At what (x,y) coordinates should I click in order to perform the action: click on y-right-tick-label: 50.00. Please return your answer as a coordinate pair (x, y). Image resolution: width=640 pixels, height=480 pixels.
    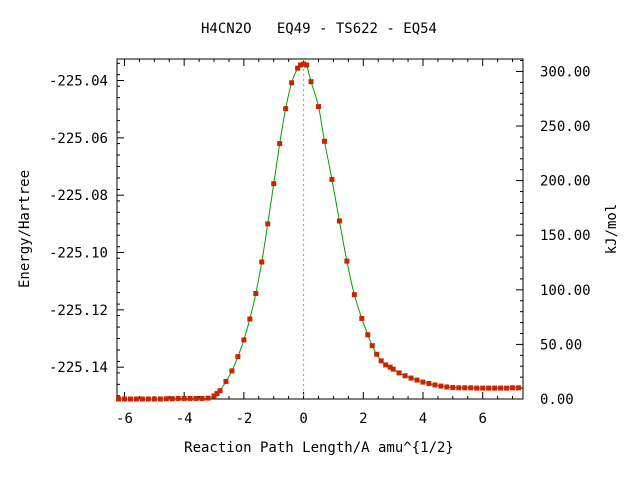
    Looking at the image, I should click on (561, 345).